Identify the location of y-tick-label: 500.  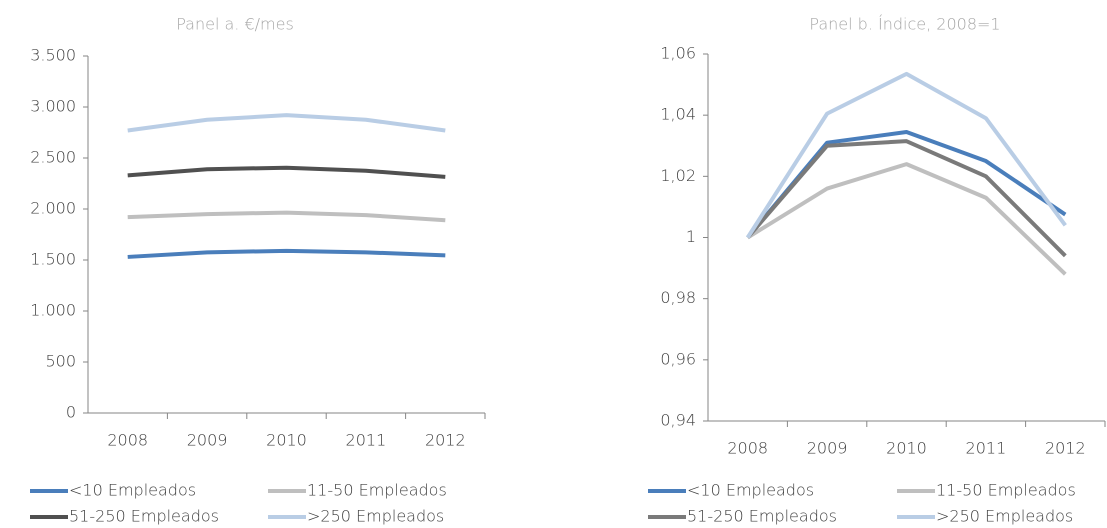
(60, 361).